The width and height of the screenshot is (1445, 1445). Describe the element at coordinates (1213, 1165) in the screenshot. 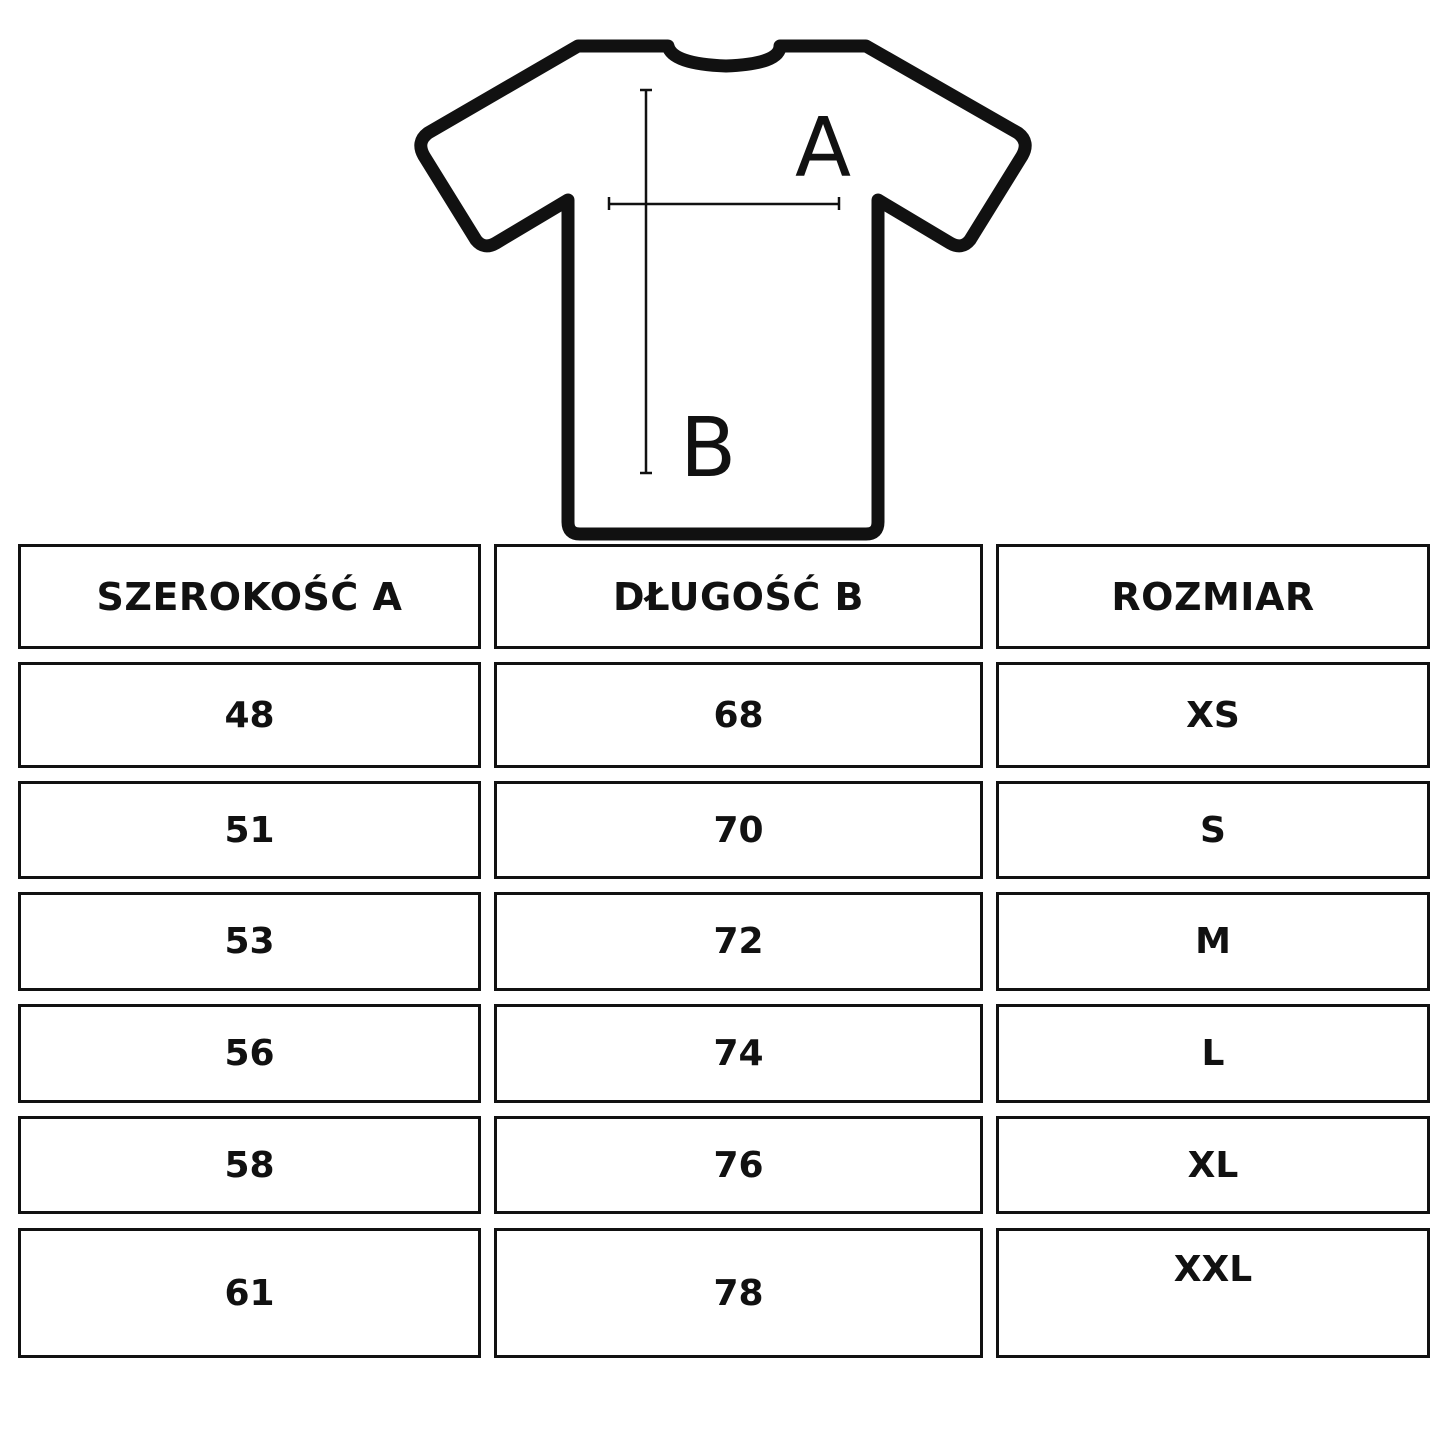

I see `cell-size: XL` at that location.